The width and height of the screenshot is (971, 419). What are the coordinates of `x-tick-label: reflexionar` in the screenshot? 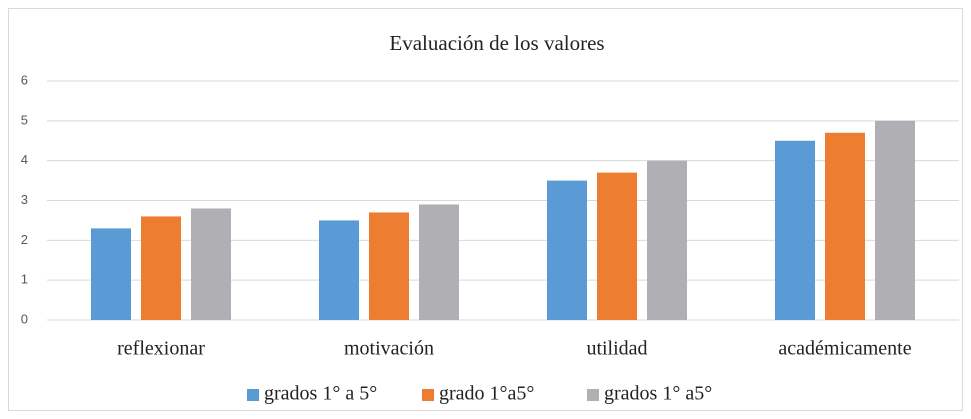 It's located at (161, 349).